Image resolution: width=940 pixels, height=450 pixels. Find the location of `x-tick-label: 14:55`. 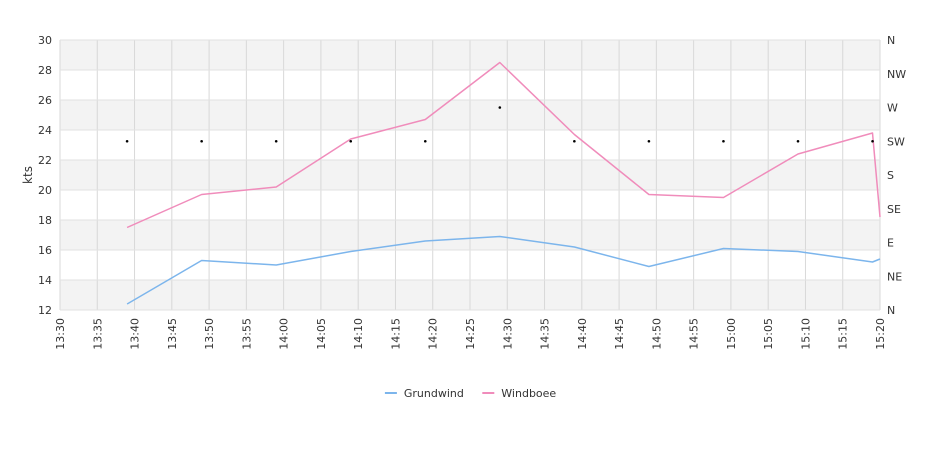

x-tick-label: 14:55 is located at coordinates (694, 334).